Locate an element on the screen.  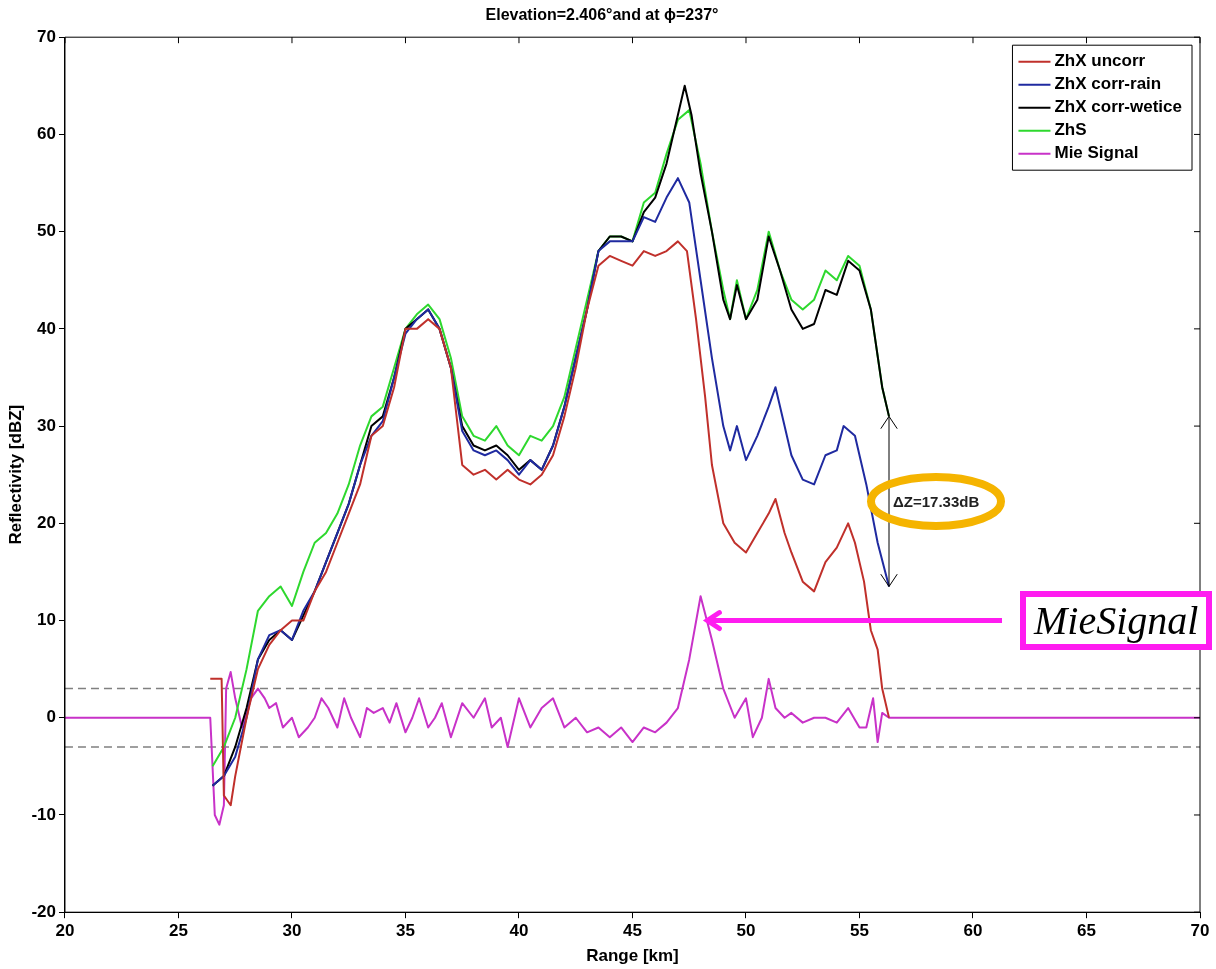
legend-label: ZhX corr-wetice is located at coordinates (1118, 107).